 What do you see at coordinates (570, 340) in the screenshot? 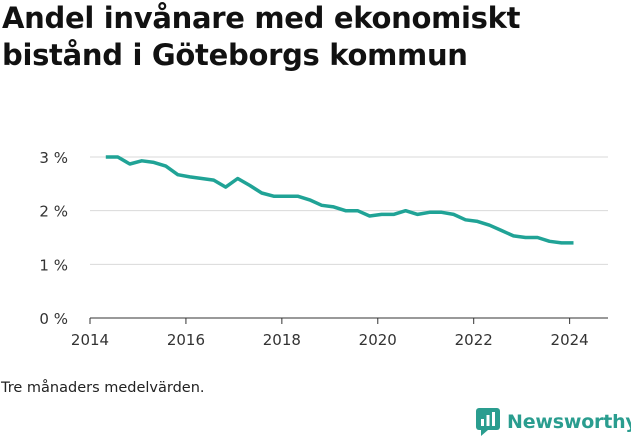
I see `x-tick-label: 2024` at bounding box center [570, 340].